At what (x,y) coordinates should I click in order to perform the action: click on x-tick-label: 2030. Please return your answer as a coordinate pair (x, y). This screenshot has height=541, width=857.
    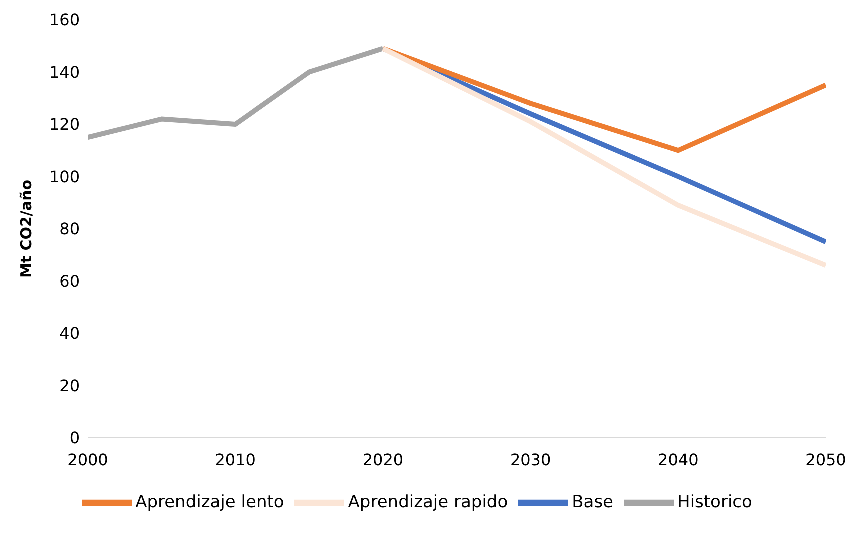
    Looking at the image, I should click on (531, 460).